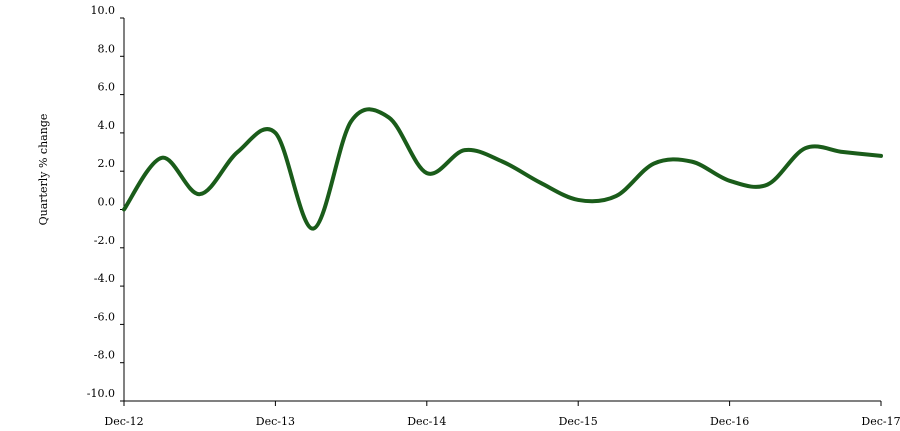 The height and width of the screenshot is (431, 900). I want to click on y-tick-label: -4.0, so click(104, 278).